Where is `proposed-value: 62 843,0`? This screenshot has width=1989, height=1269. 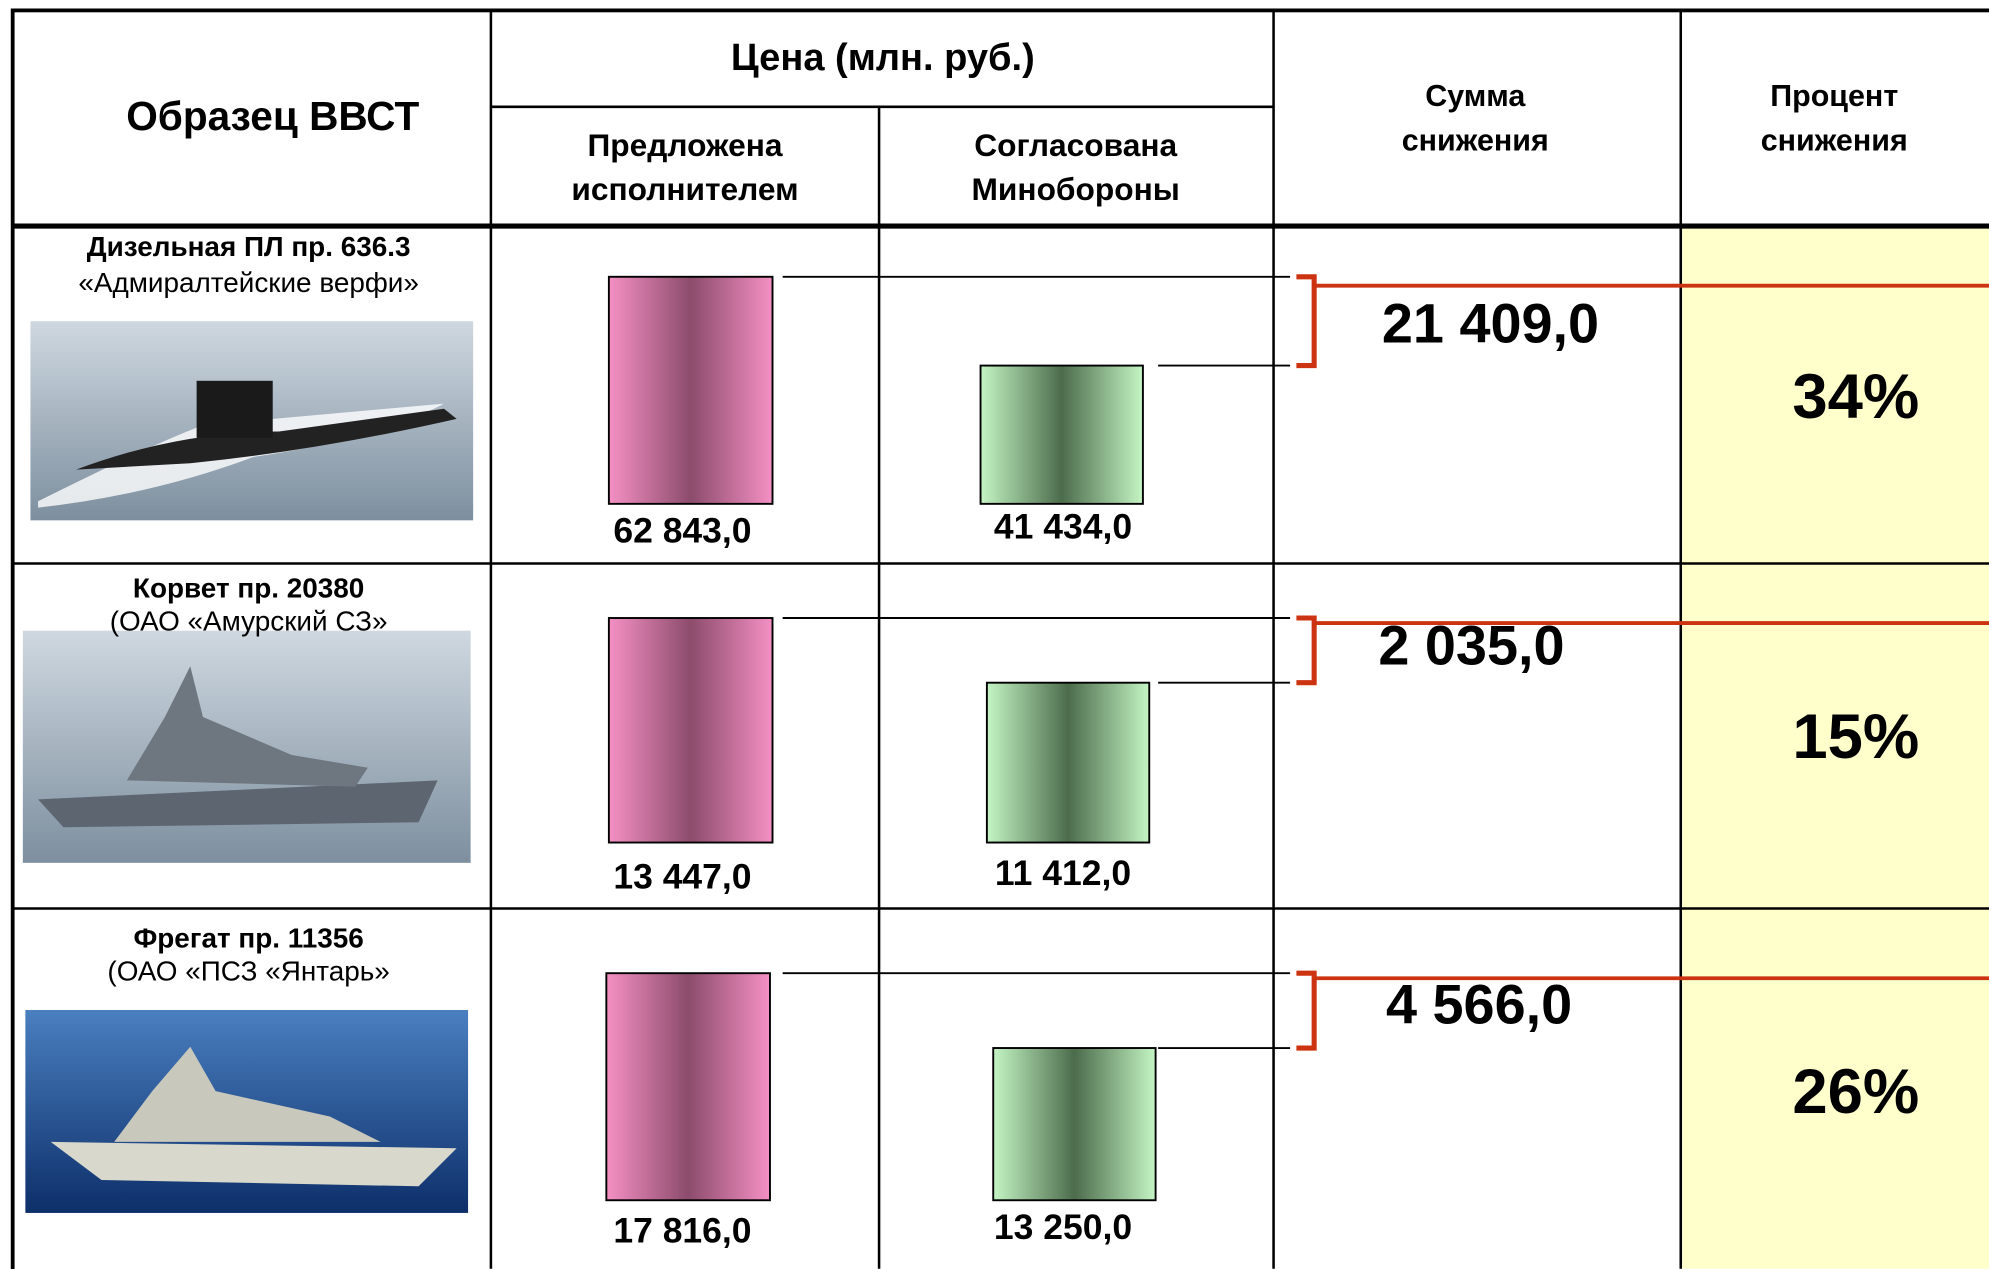
proposed-value: 62 843,0 is located at coordinates (682, 530).